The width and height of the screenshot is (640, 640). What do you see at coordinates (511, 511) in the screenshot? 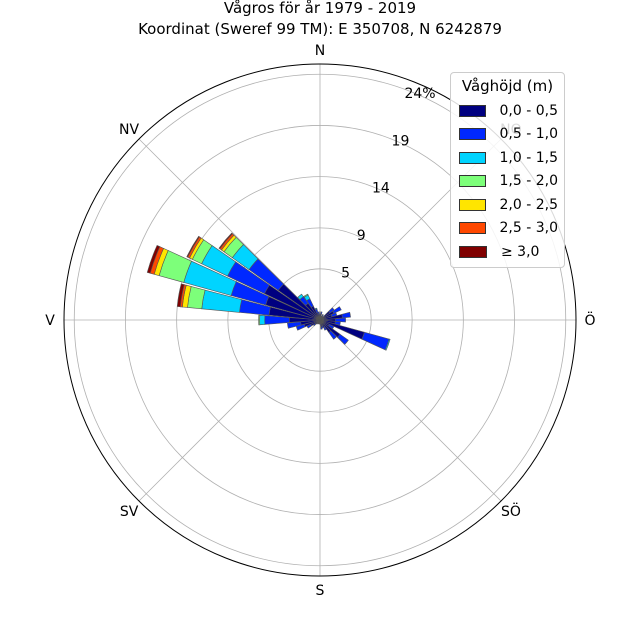
I see `direction-label-3: SÖ` at bounding box center [511, 511].